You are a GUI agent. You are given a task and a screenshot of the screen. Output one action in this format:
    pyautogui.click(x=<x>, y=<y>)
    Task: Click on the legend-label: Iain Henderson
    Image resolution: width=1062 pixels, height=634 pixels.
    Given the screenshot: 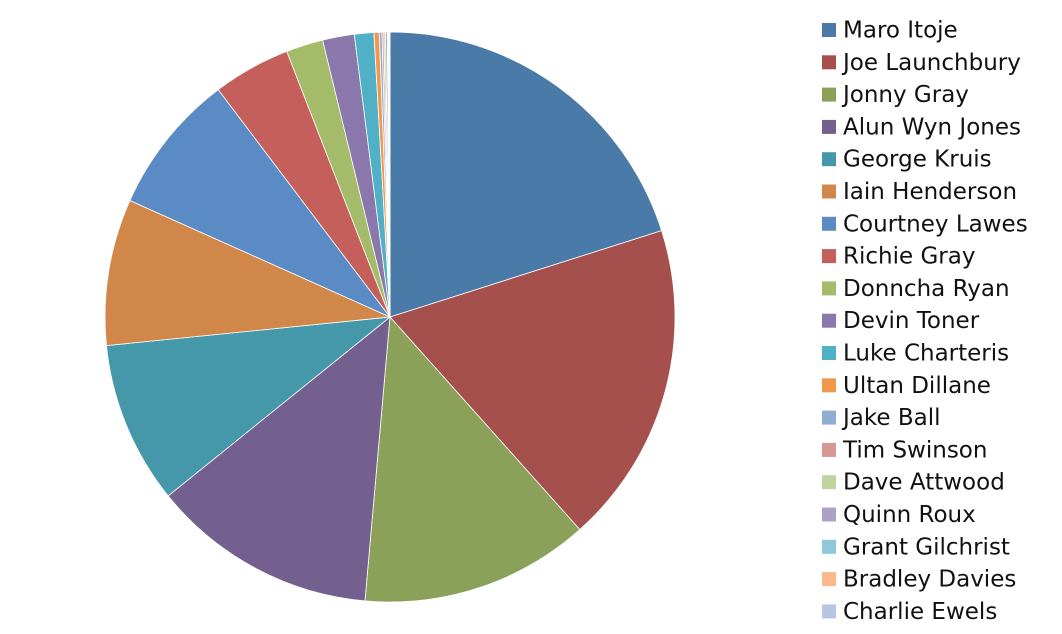 What is the action you would take?
    pyautogui.click(x=930, y=192)
    